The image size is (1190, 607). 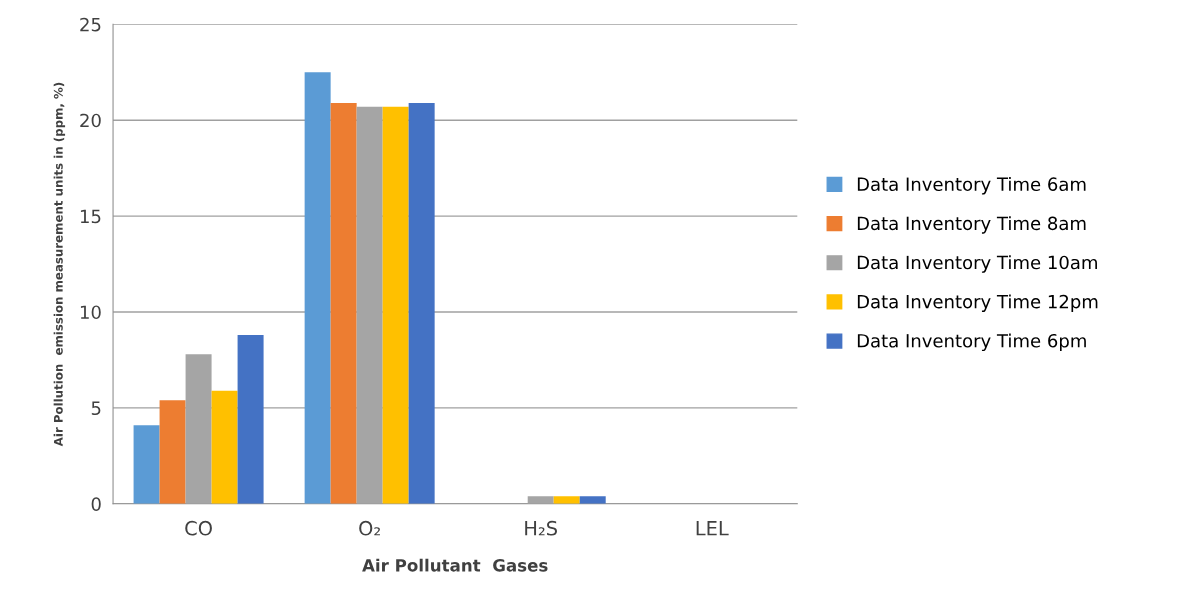 What do you see at coordinates (59, 264) in the screenshot?
I see `y-axis-title: Air Pollution emission measurement units in (ppm, %)` at bounding box center [59, 264].